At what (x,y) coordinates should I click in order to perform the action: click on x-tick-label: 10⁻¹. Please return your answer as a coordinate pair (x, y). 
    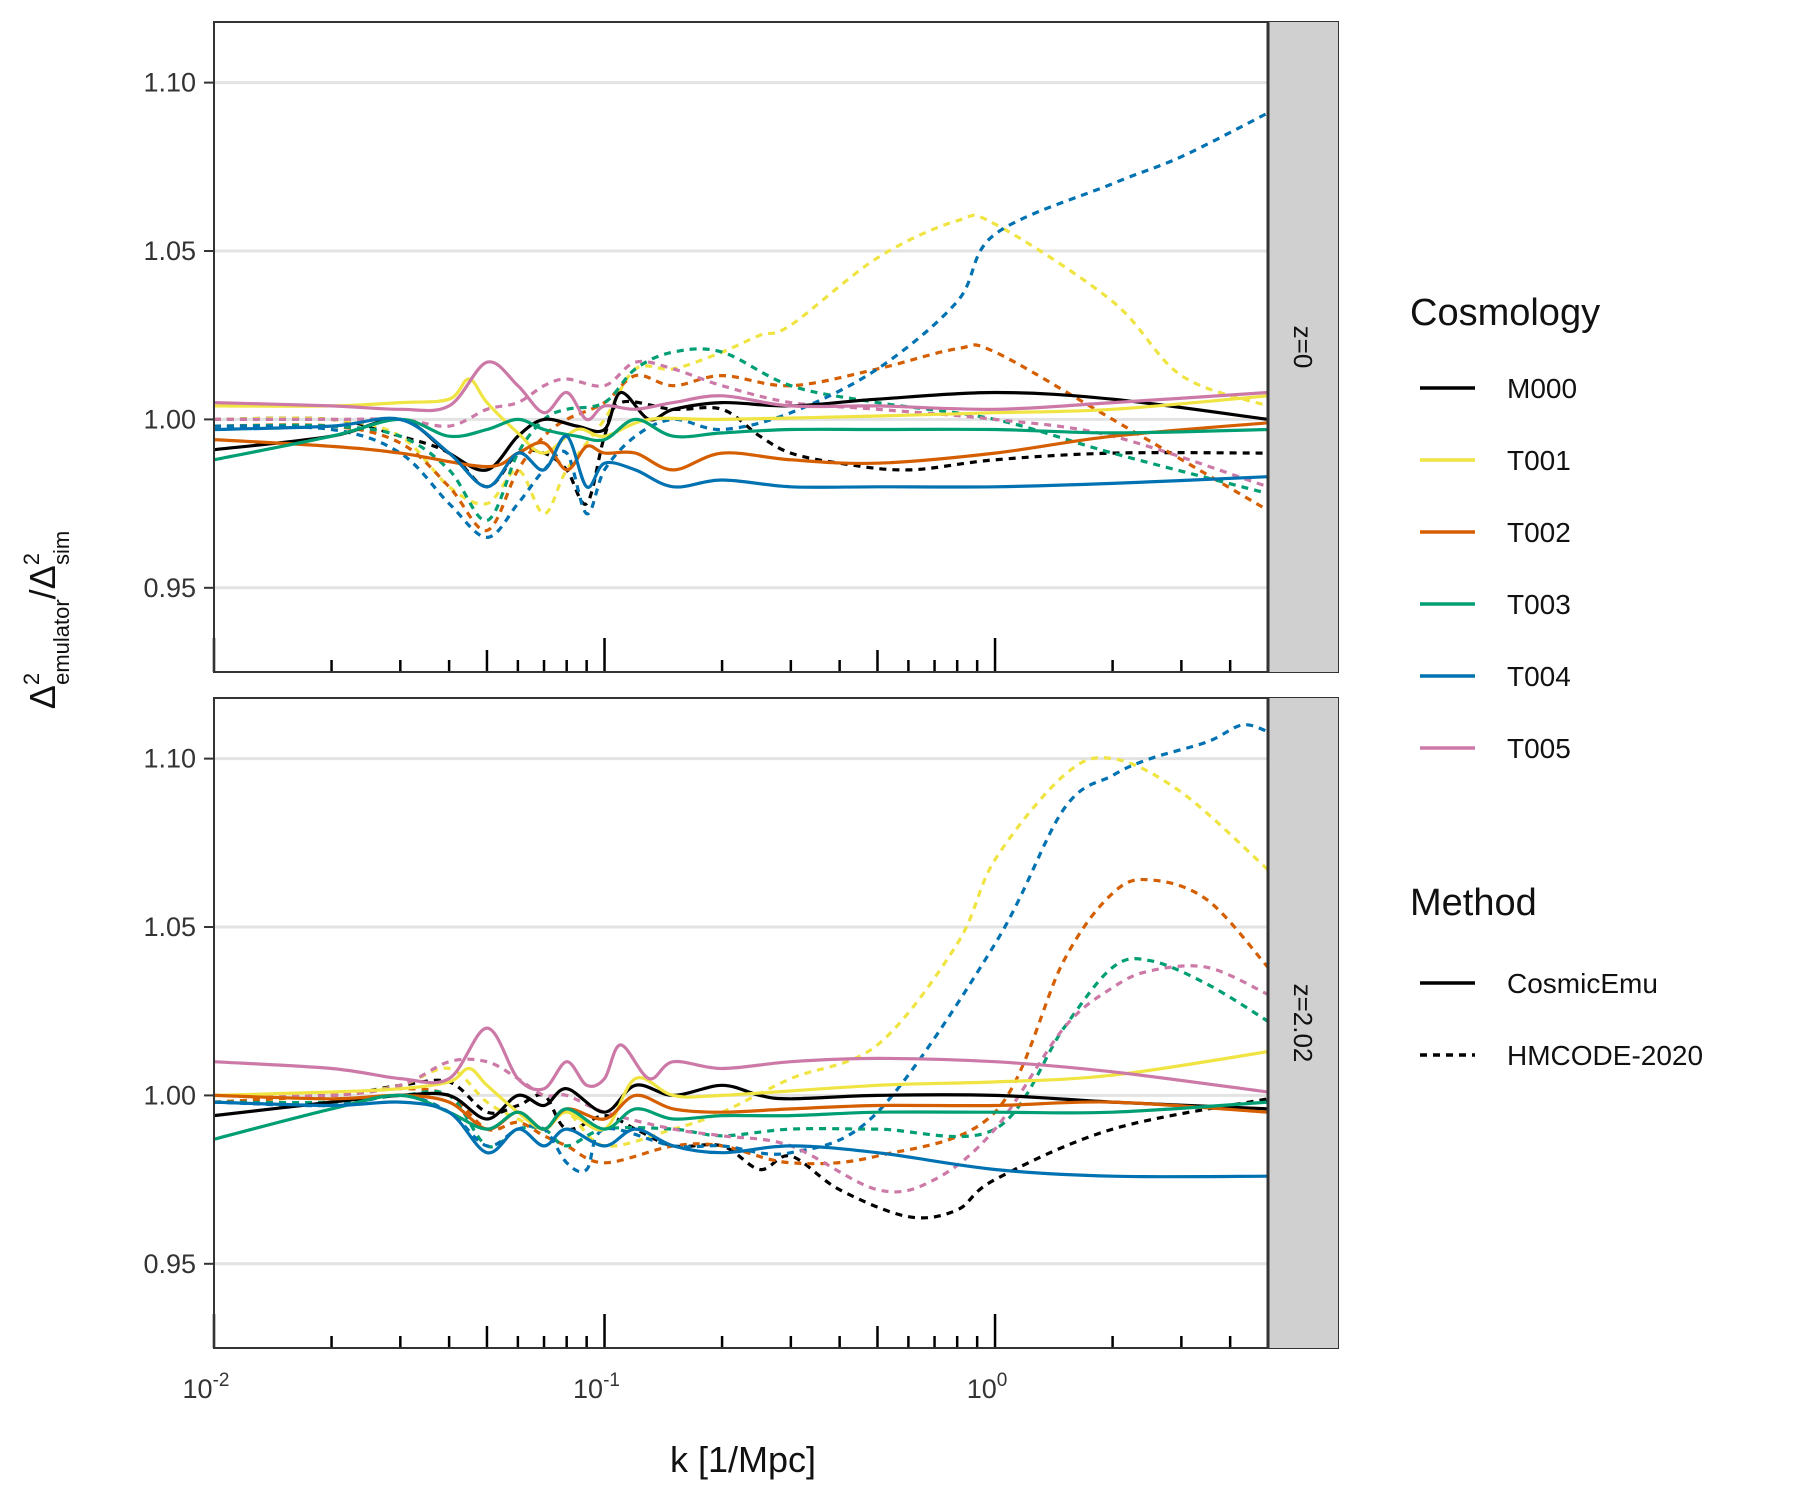
    Looking at the image, I should click on (596, 1387).